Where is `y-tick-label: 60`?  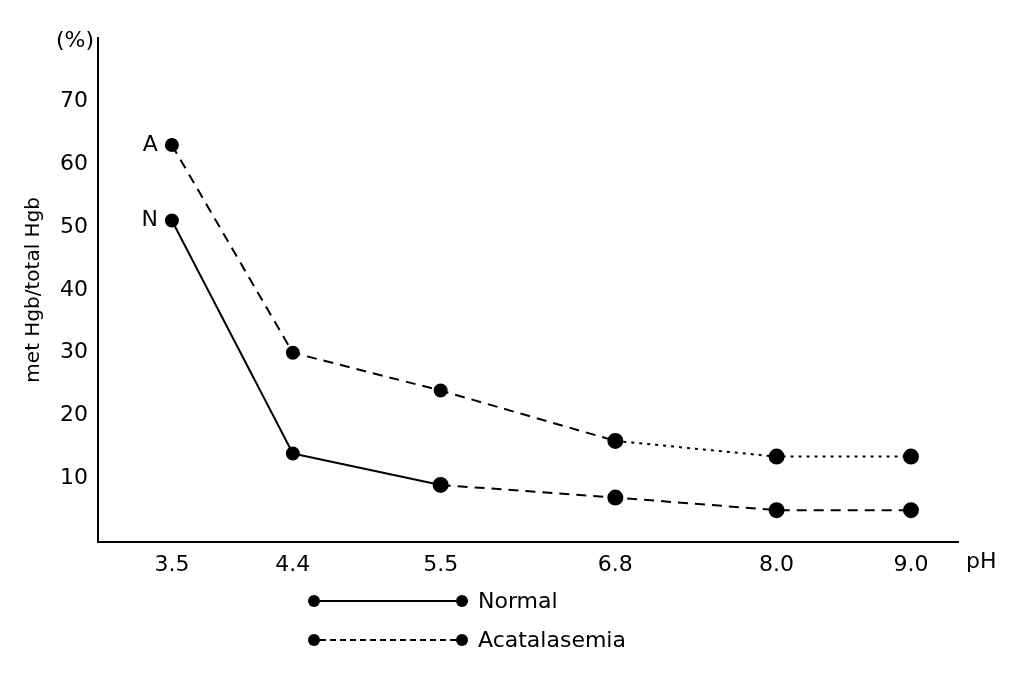
y-tick-label: 60 is located at coordinates (73, 162).